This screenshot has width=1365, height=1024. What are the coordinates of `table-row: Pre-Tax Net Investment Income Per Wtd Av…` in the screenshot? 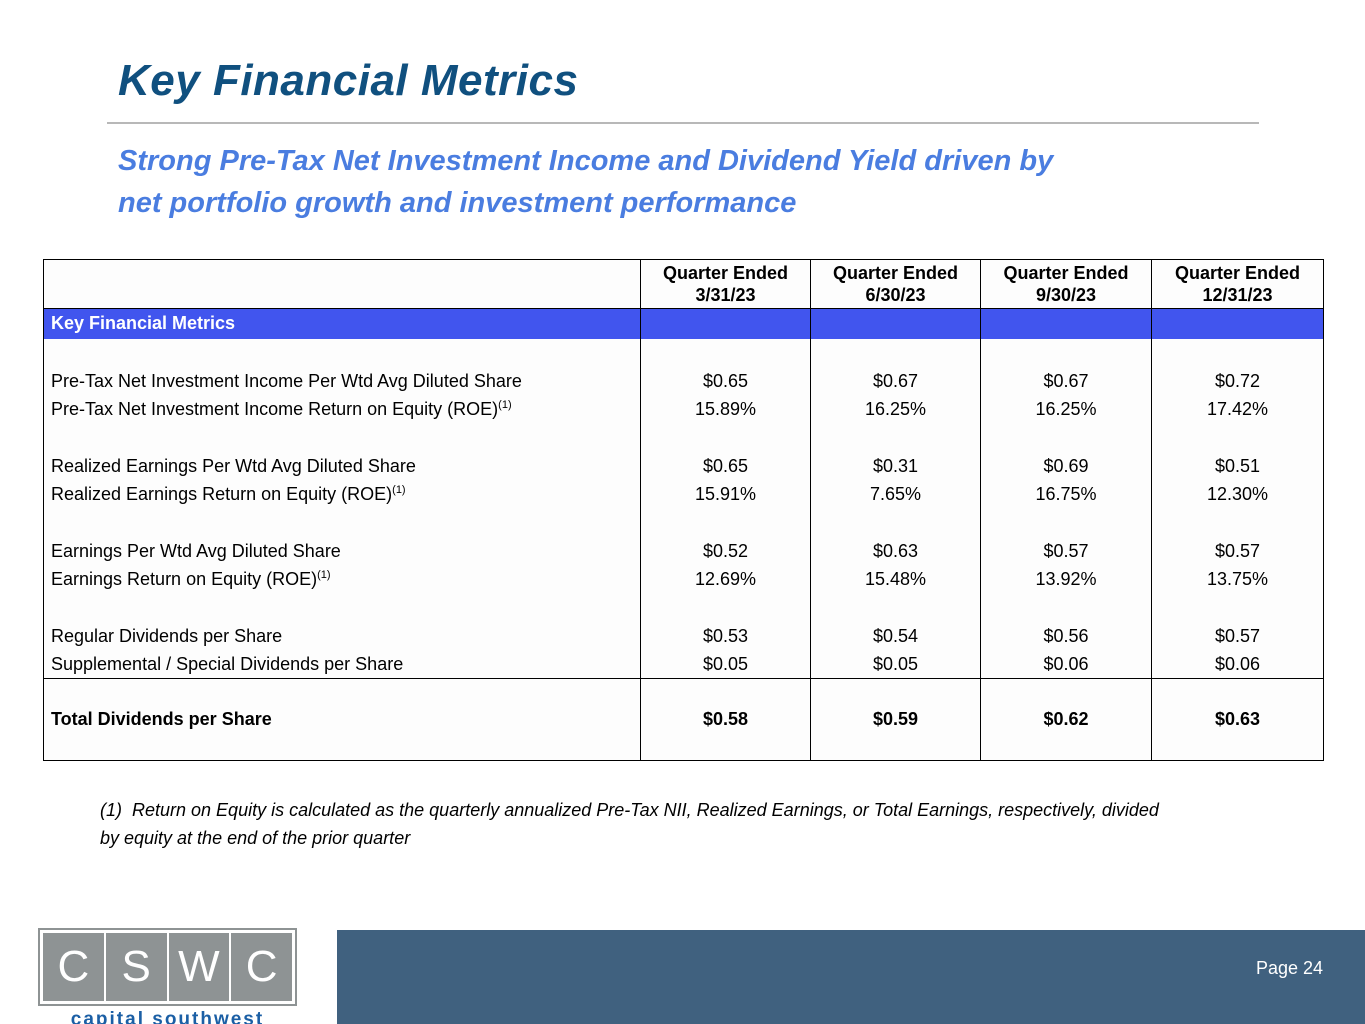 It's located at (683, 381).